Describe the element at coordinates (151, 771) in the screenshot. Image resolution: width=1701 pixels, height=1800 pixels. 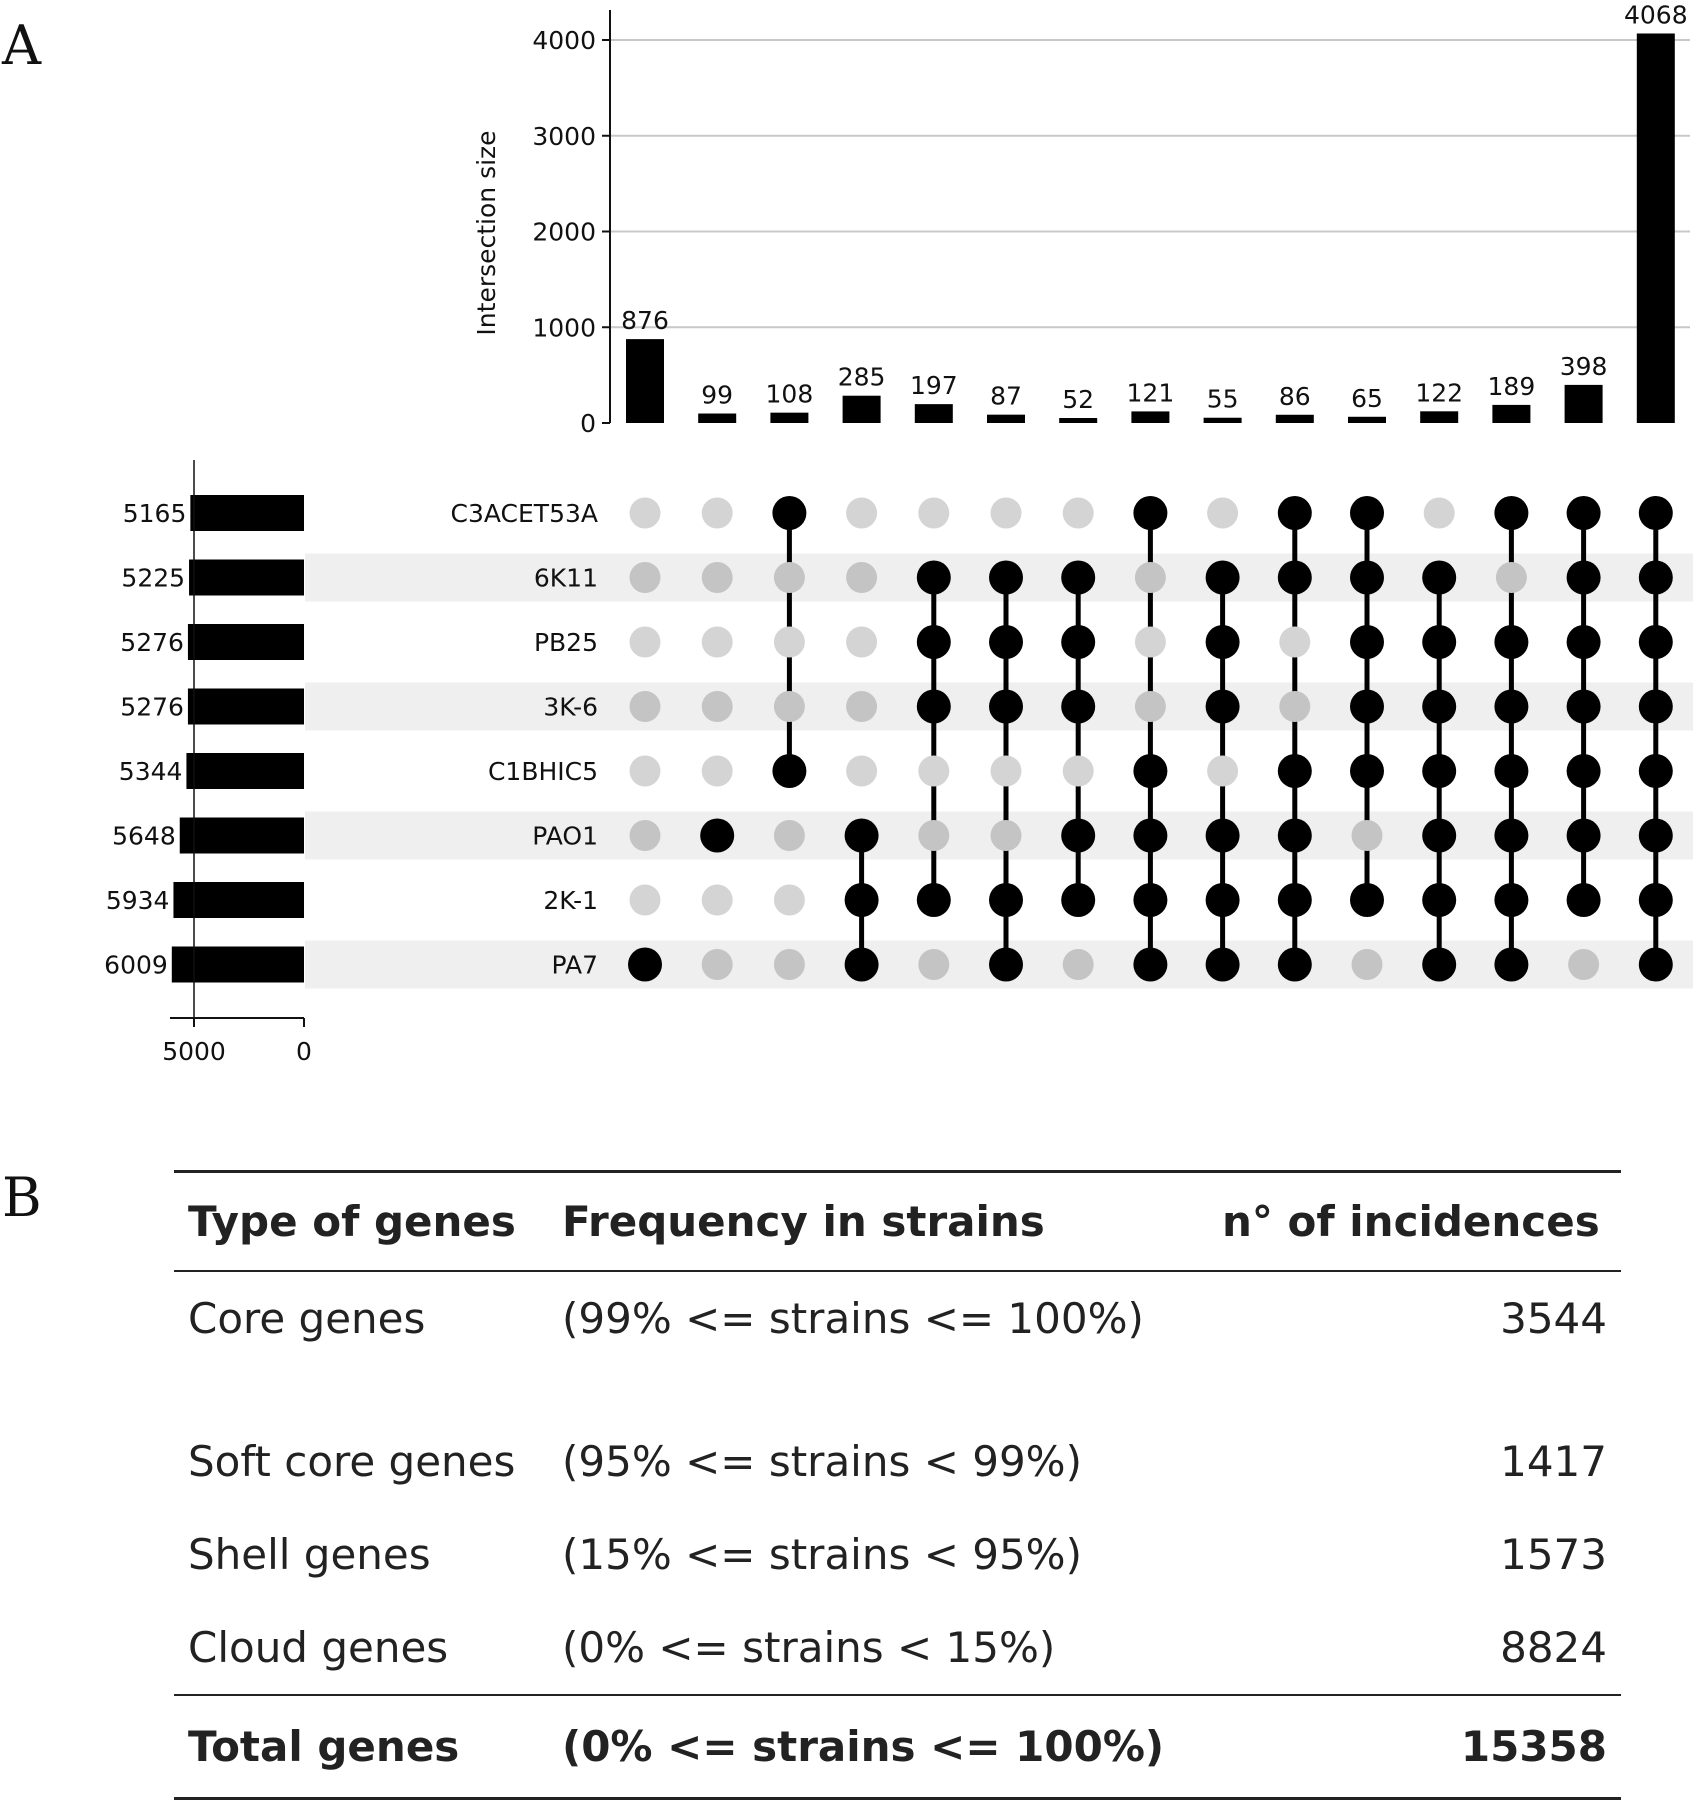
I see `set-size-label: 5344` at that location.